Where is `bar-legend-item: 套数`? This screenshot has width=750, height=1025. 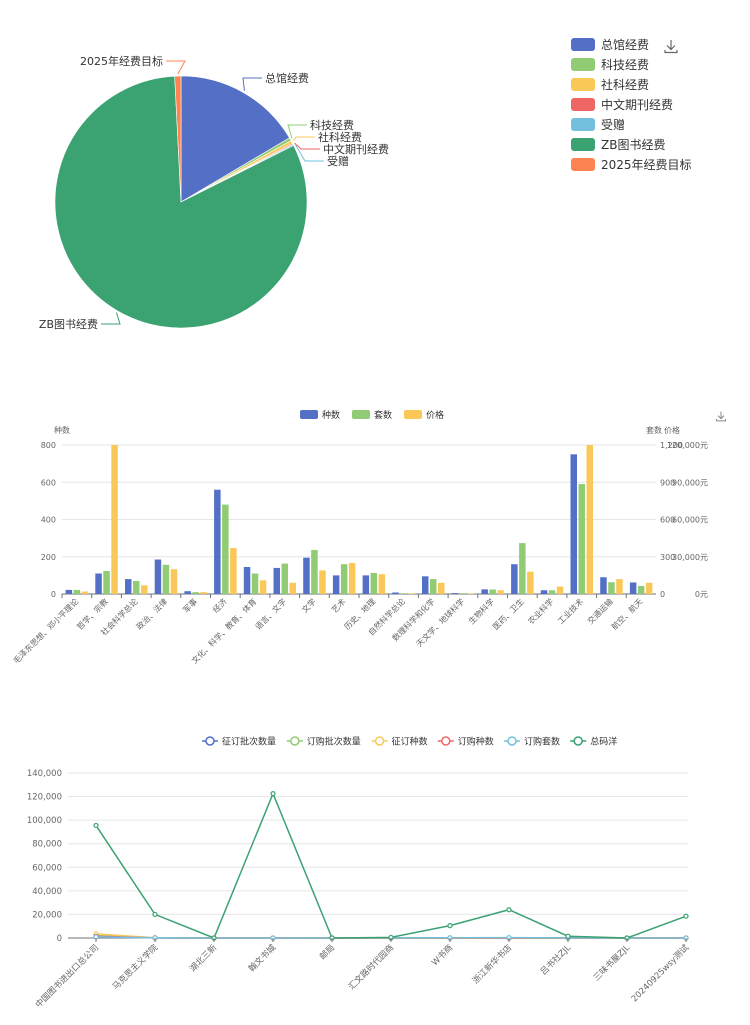
bar-legend-item: 套数 is located at coordinates (372, 415).